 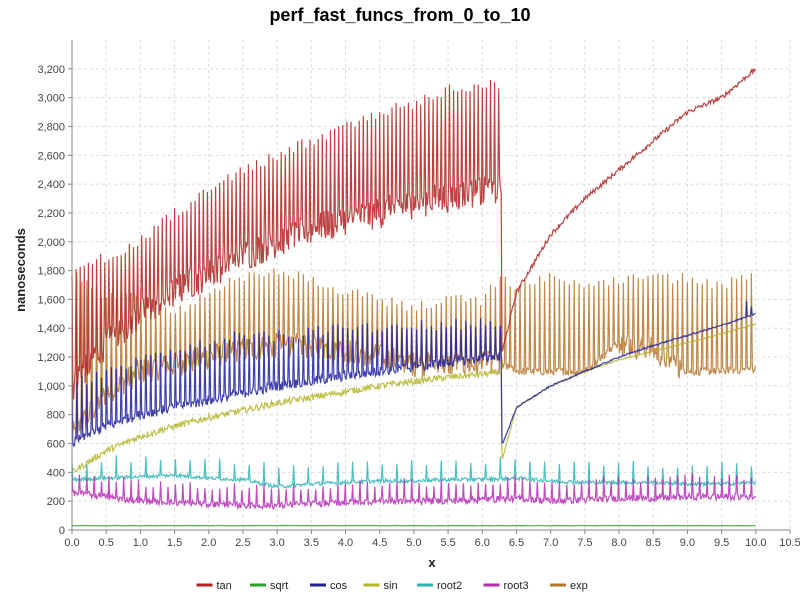 I want to click on legend-item-root3: root3, so click(x=506, y=586).